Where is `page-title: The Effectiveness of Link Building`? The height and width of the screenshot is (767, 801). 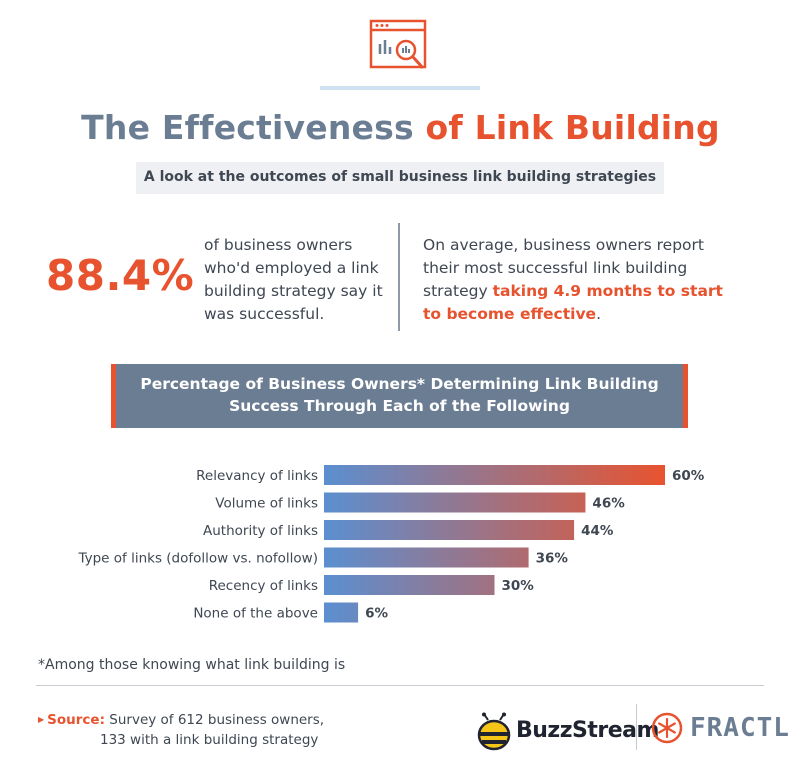
page-title: The Effectiveness of Link Building is located at coordinates (400, 127).